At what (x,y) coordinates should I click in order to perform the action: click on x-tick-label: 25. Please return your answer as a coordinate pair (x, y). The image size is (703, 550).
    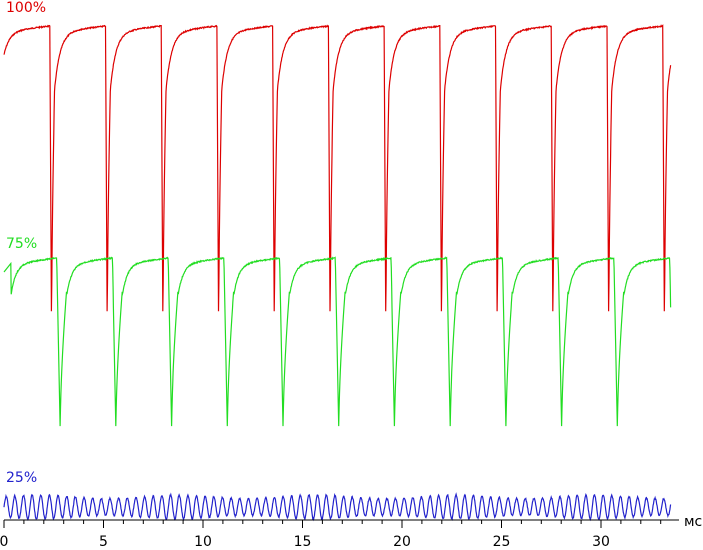
    Looking at the image, I should click on (502, 542).